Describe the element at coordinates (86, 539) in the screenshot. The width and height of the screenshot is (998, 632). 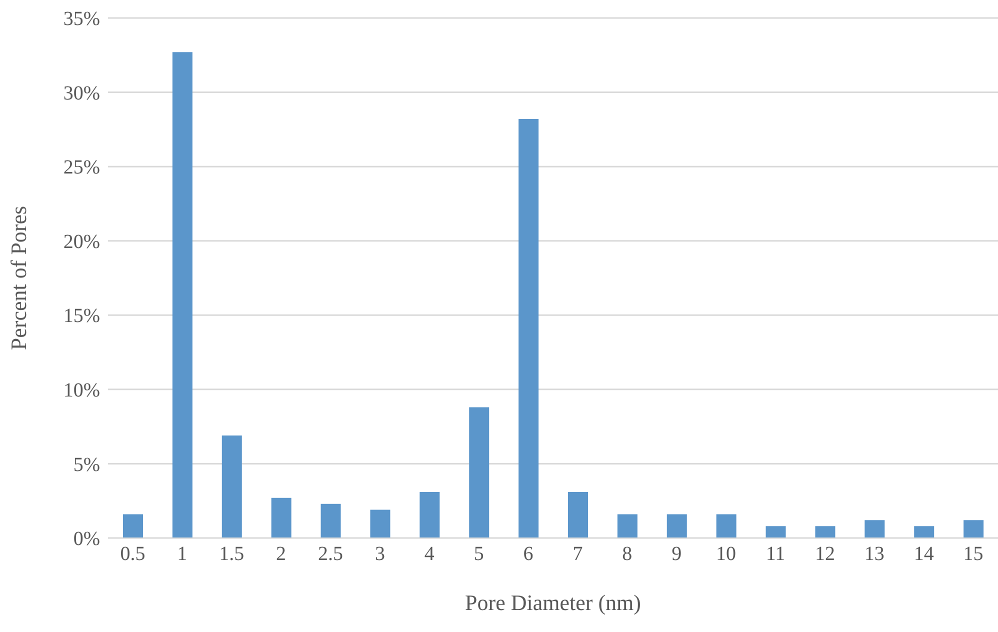
I see `y-tick-label: 0%` at that location.